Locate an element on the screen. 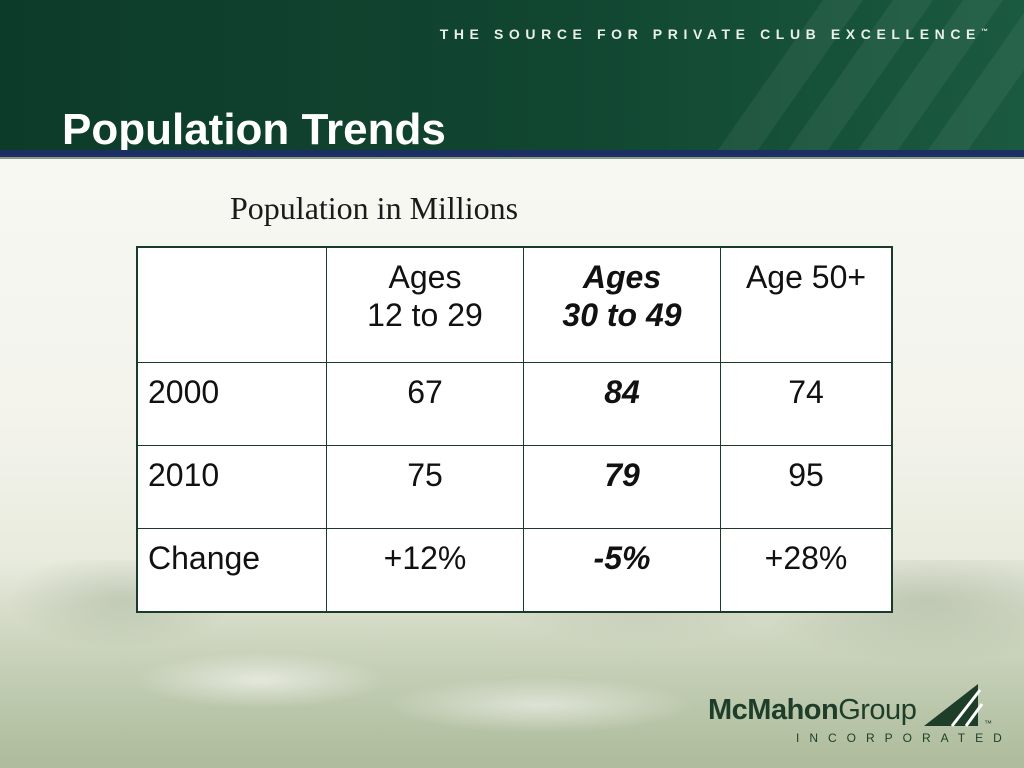  table-cell: 84 is located at coordinates (622, 404).